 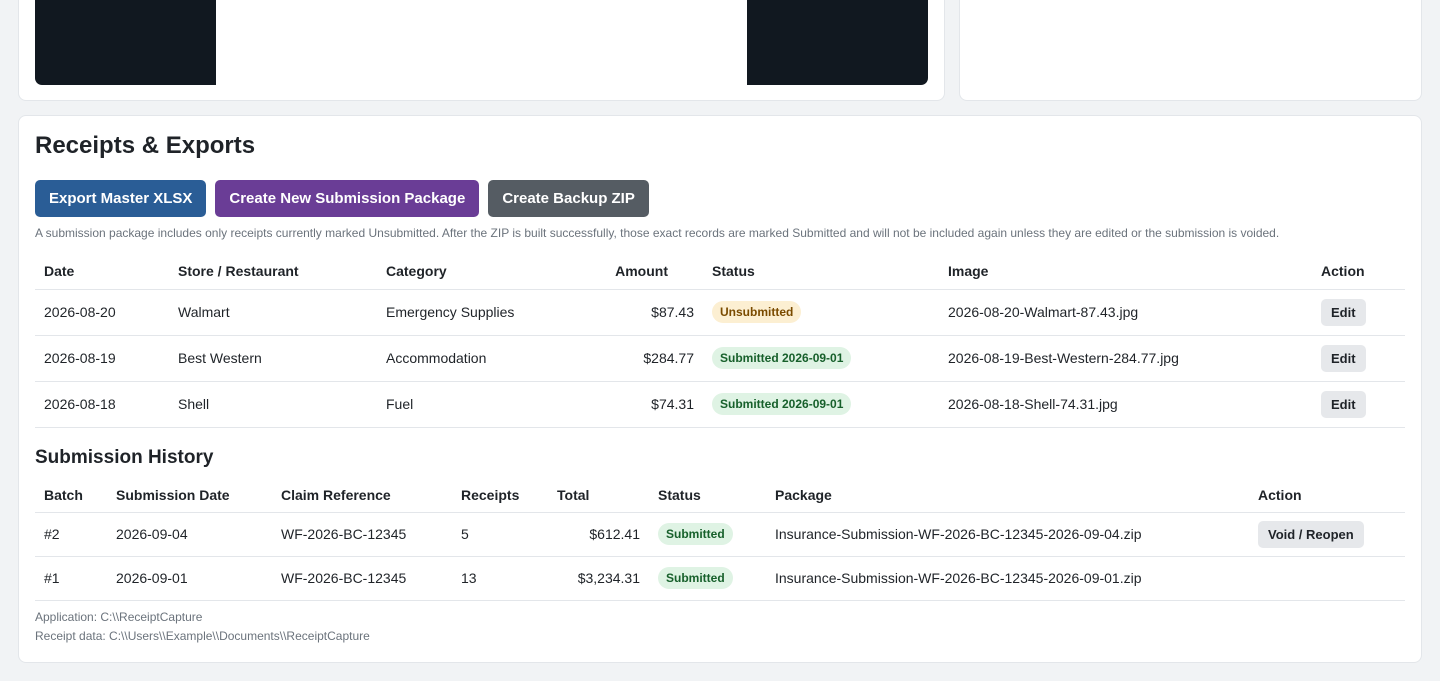 What do you see at coordinates (347, 198) in the screenshot?
I see `create-submission-package-button: Create New Submission Package` at bounding box center [347, 198].